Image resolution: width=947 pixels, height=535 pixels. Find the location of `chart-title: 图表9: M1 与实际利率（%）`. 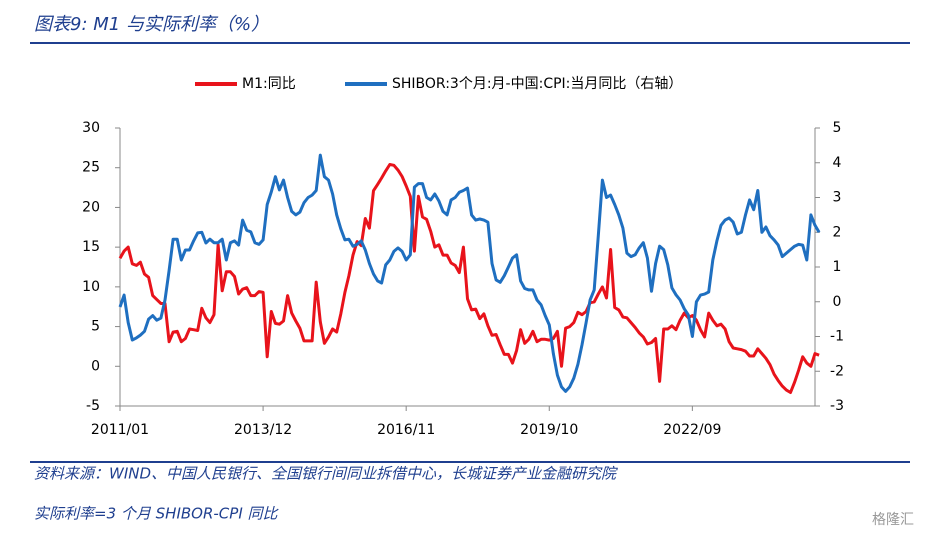

chart-title: 图表9: M1 与实际利率（%） is located at coordinates (151, 24).